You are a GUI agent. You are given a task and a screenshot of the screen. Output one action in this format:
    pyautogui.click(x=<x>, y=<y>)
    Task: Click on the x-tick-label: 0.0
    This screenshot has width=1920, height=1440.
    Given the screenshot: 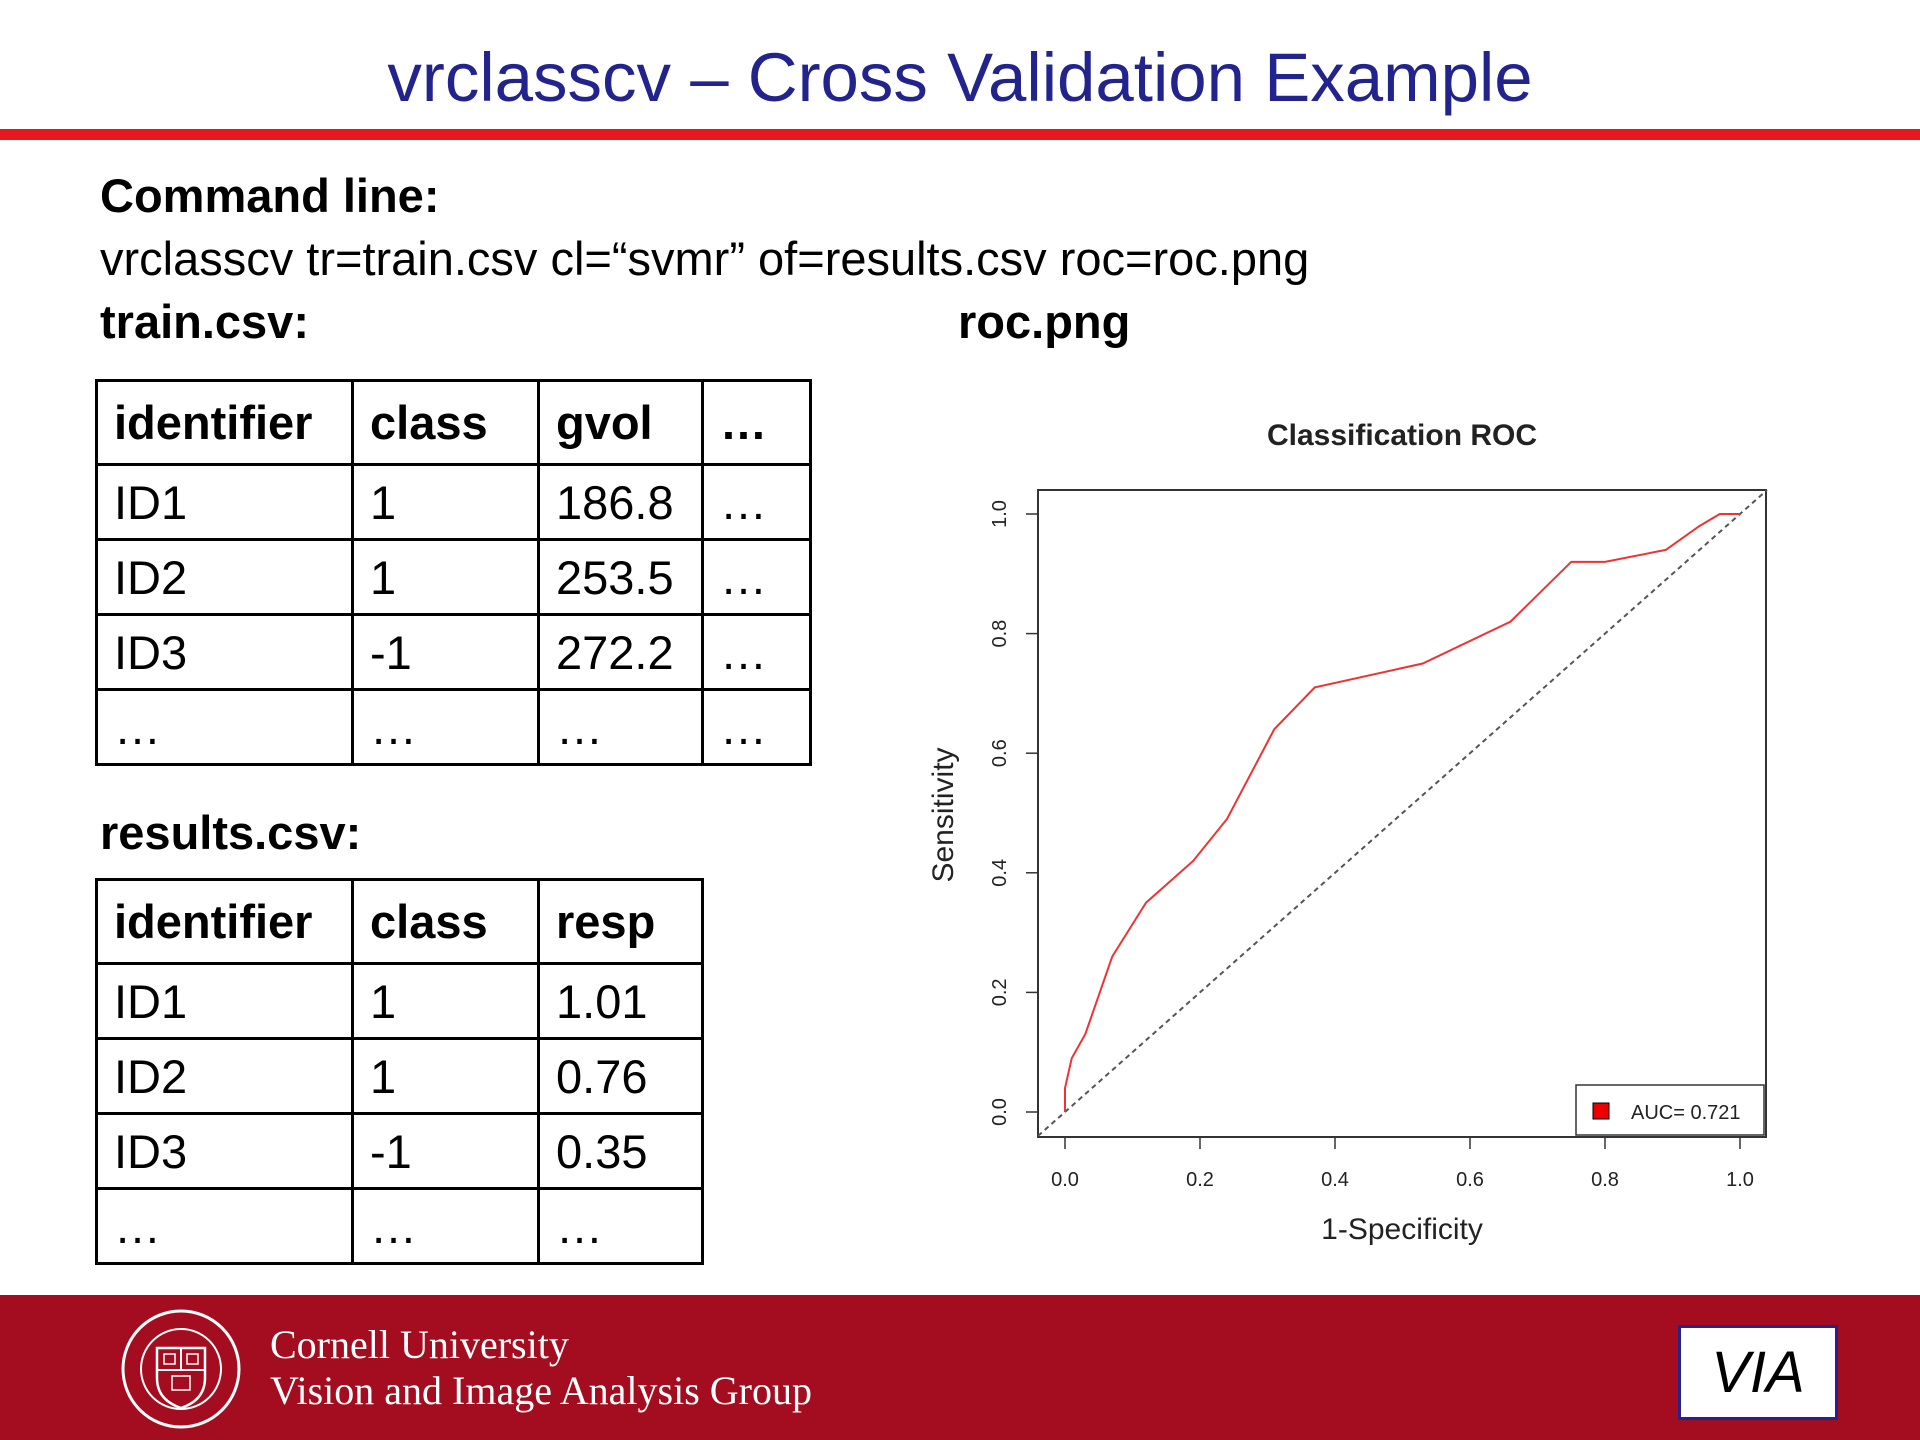 What is the action you would take?
    pyautogui.click(x=1065, y=1180)
    